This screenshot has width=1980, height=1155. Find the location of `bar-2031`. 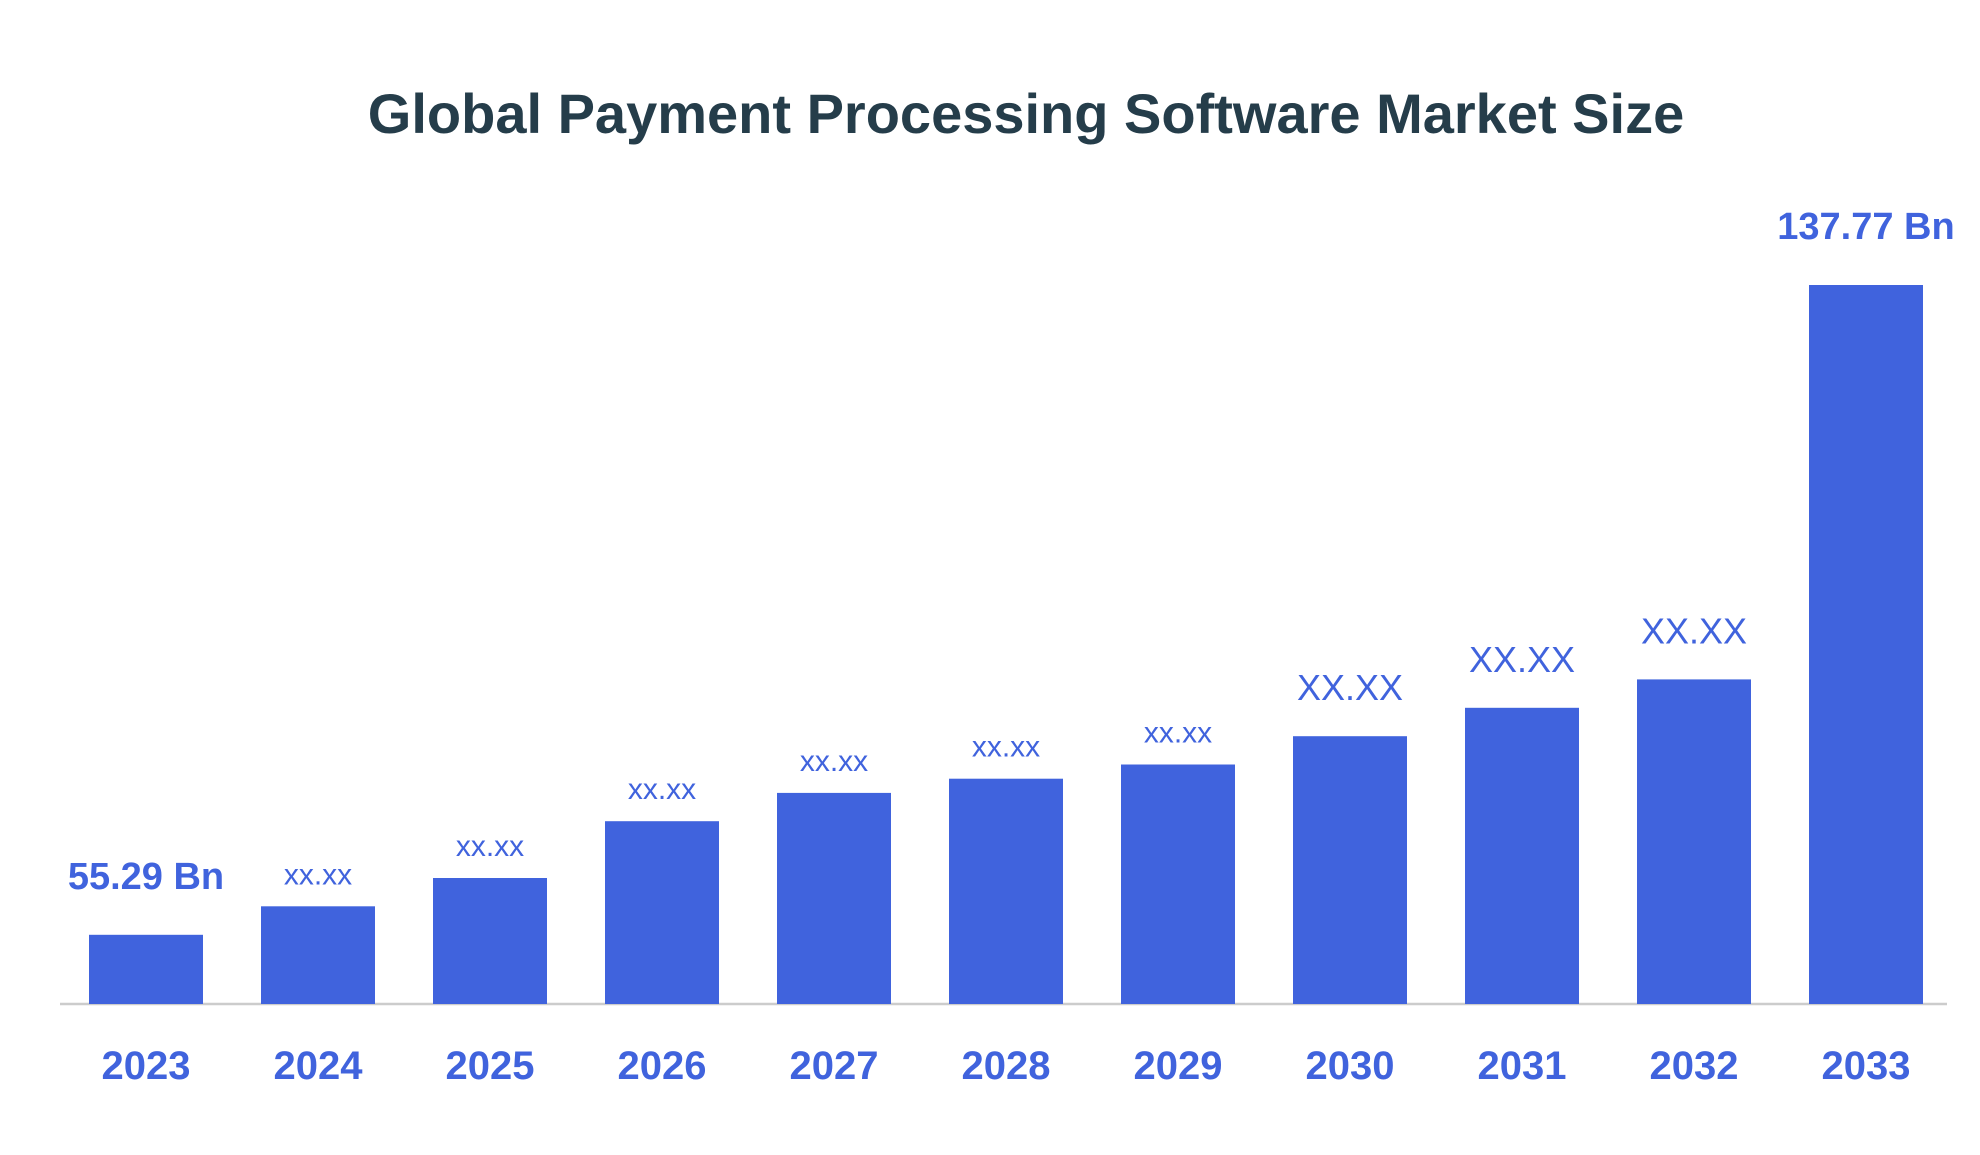

bar-2031 is located at coordinates (1522, 855).